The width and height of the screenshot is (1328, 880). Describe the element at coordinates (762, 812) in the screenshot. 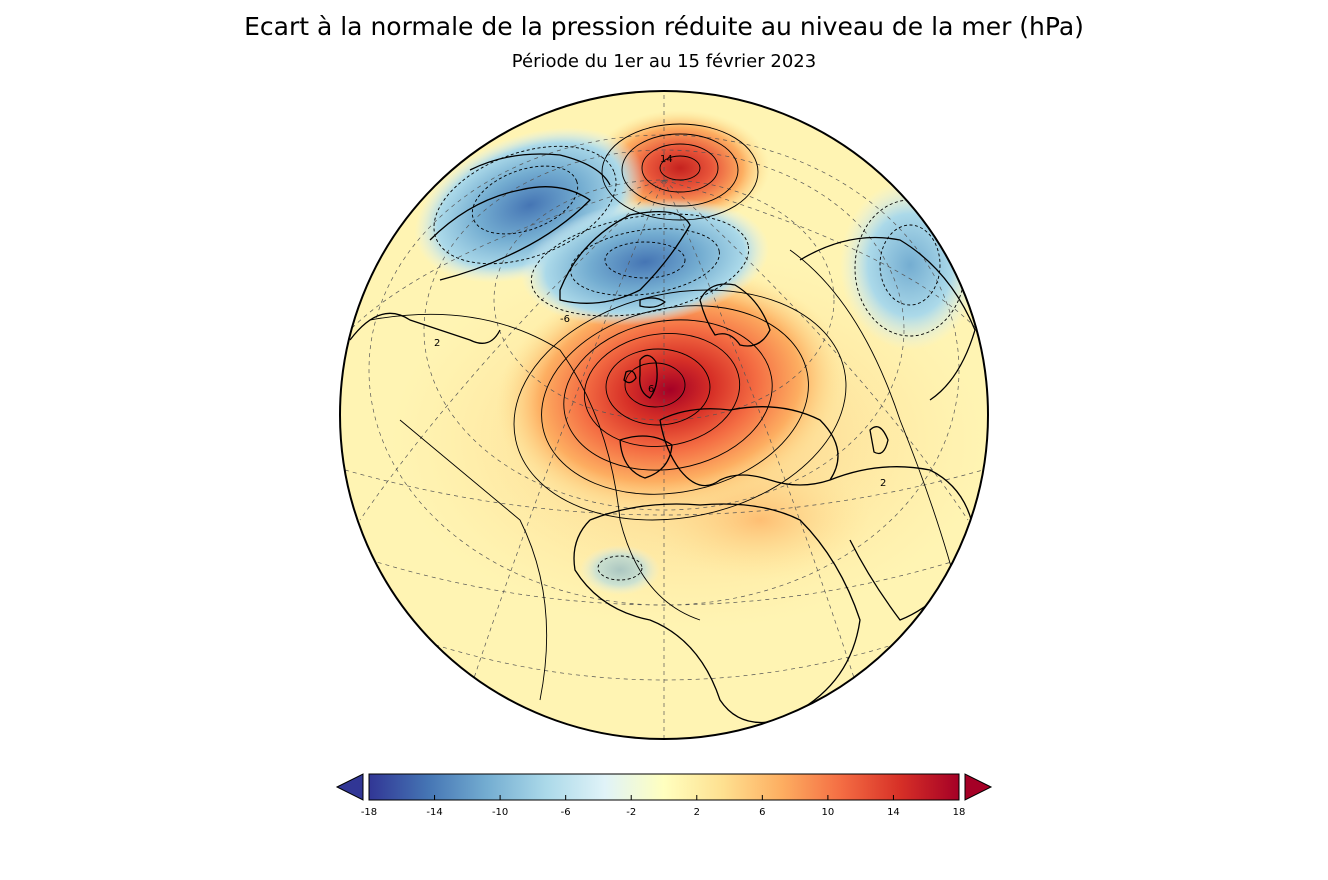

I see `colorbar-tick-label: 6` at that location.